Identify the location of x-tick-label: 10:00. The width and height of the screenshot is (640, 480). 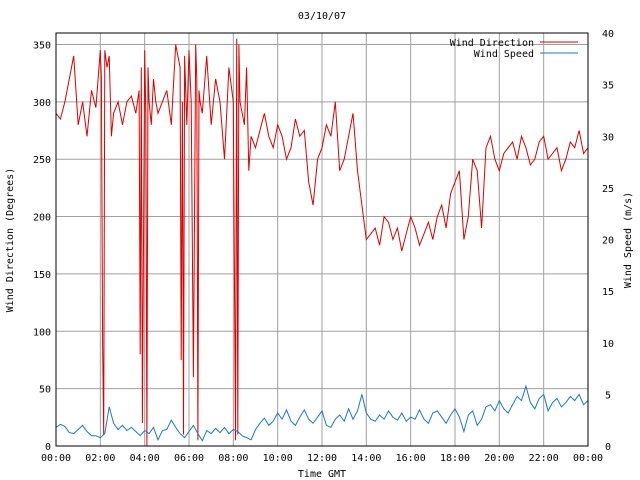
(278, 458).